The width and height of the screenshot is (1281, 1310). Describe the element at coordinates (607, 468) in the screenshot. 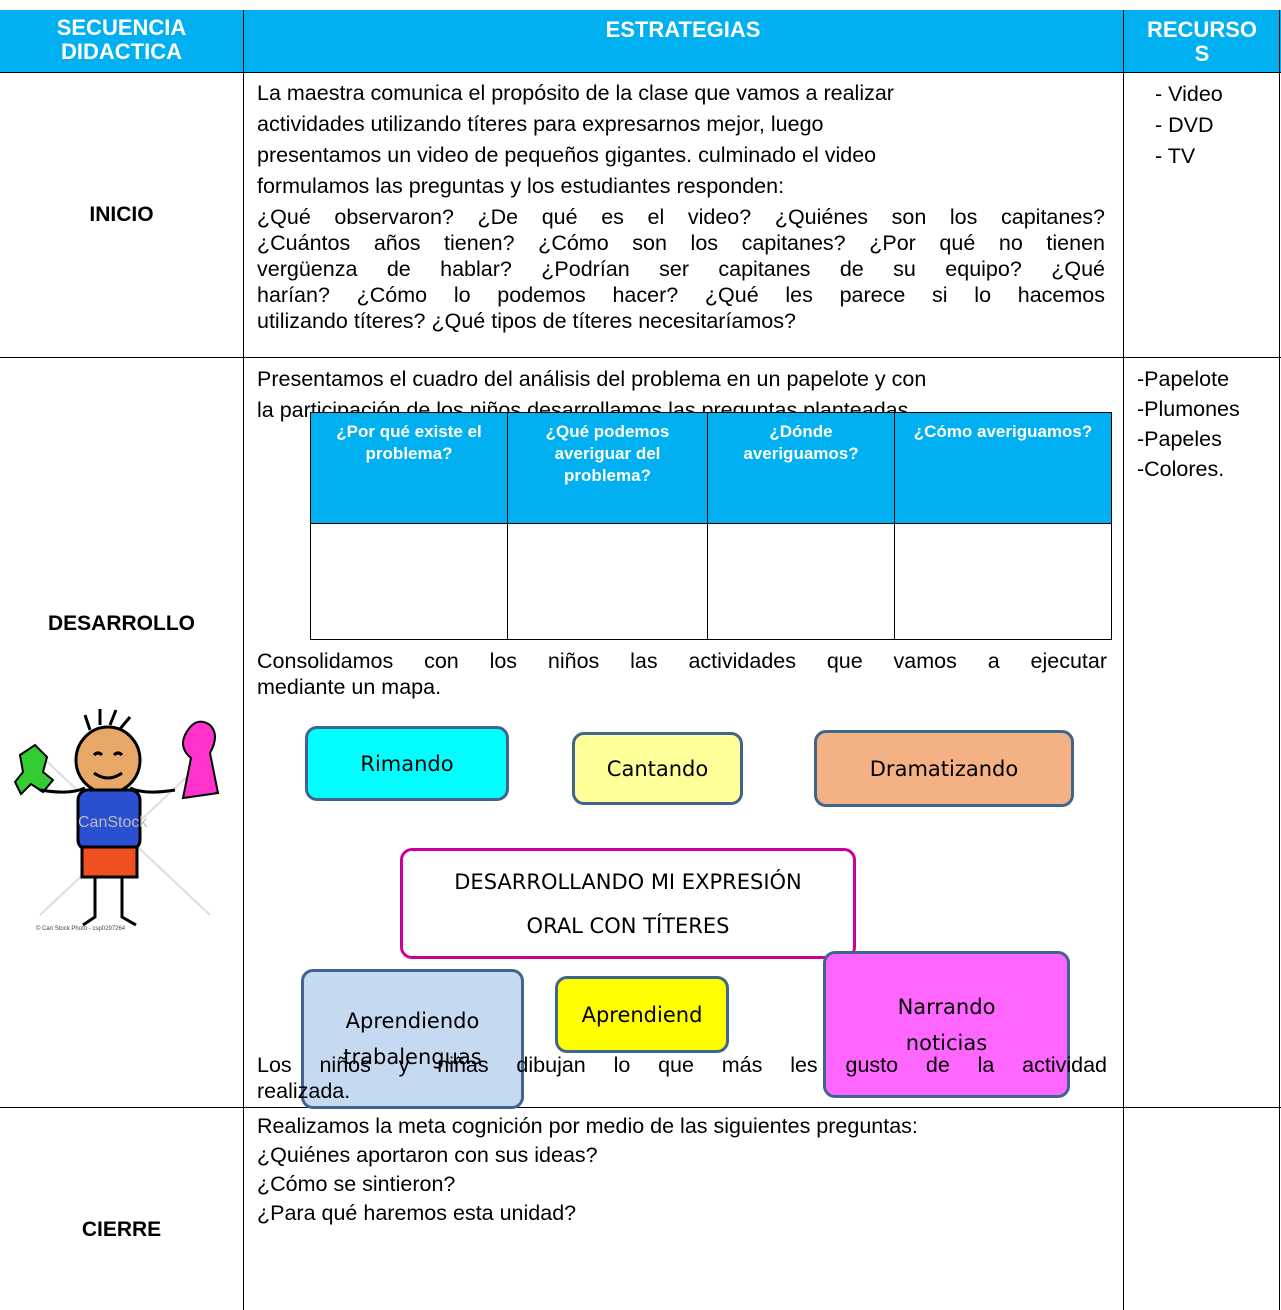

I see `table-header: ¿Qué podemos averiguar del problema?` at that location.